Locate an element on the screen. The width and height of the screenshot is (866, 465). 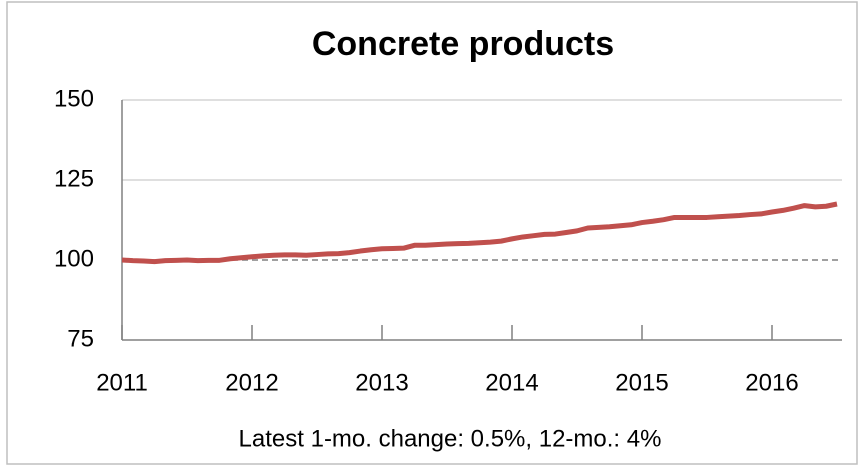
annotation: Latest 1-mo. change: 0.5%, 12-mo.: 4% is located at coordinates (450, 438).